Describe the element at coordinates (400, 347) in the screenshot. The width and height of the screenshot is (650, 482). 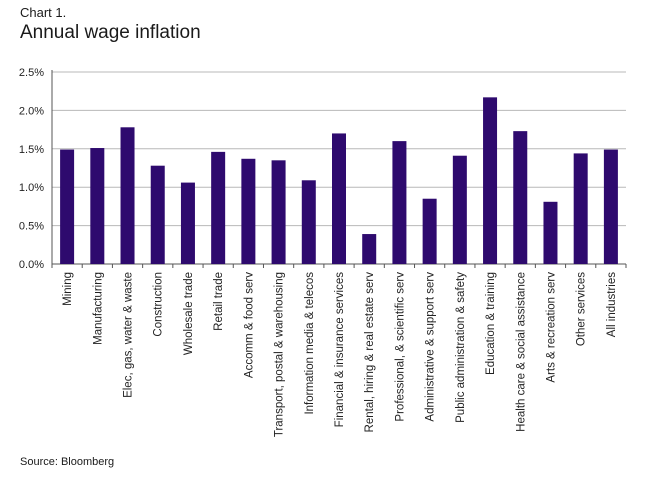
I see `x-tick-label: Professional, & scientific serv` at that location.